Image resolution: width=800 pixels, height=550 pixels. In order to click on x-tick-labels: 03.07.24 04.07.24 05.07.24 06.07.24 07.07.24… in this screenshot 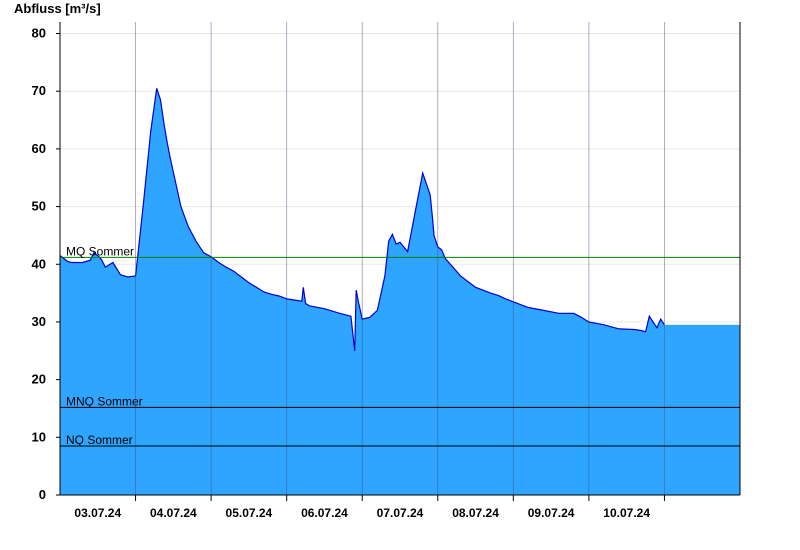, I will do `click(362, 513)`.